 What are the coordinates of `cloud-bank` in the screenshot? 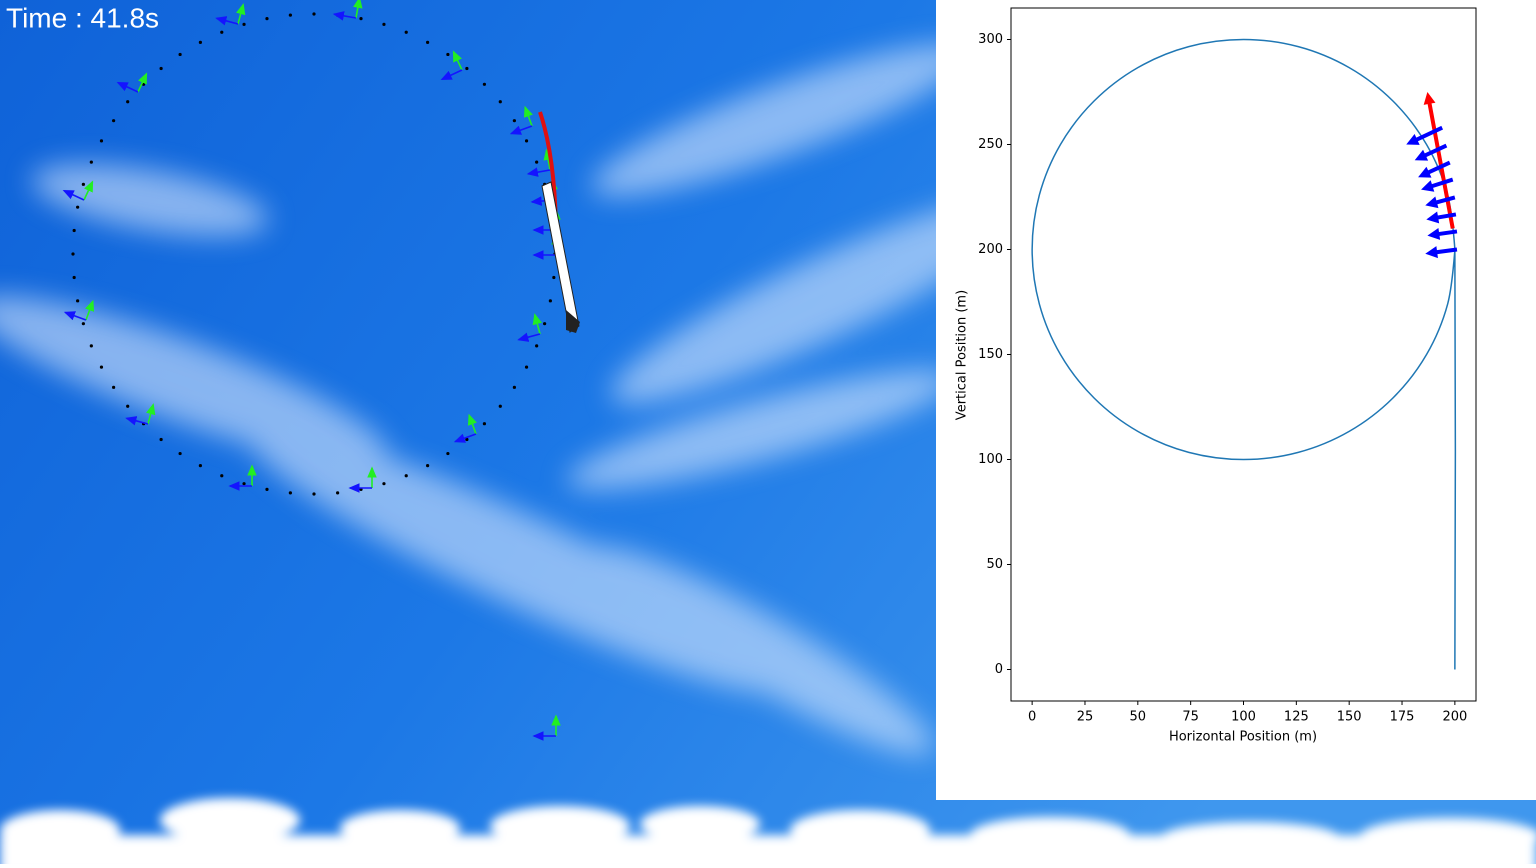 It's located at (768, 833).